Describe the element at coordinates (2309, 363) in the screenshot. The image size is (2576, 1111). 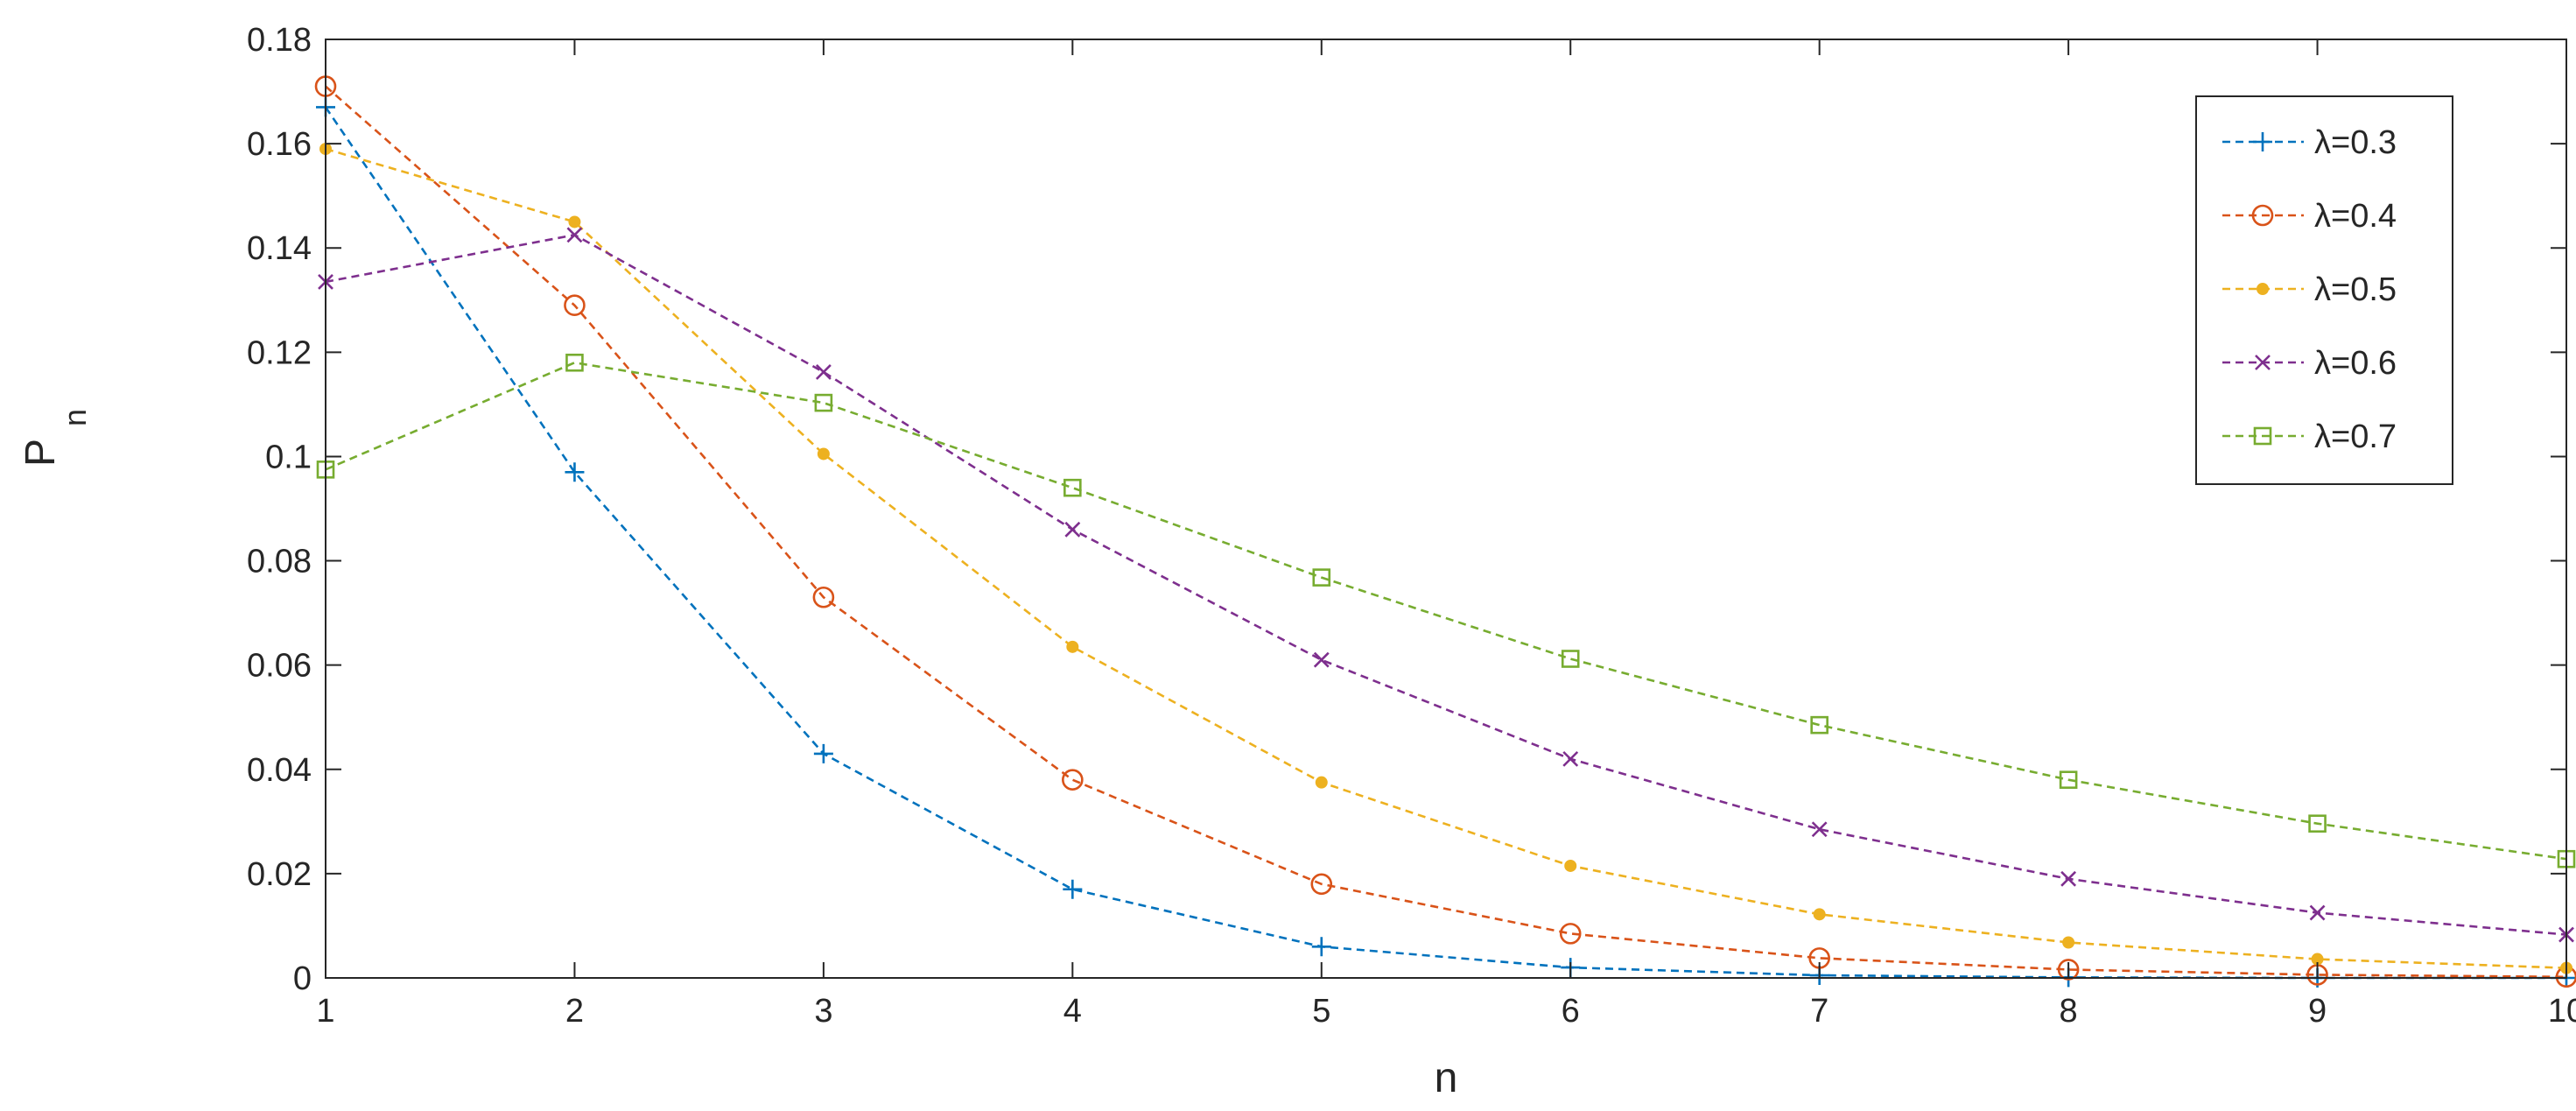
I see `legend-item: λ=0.6` at that location.